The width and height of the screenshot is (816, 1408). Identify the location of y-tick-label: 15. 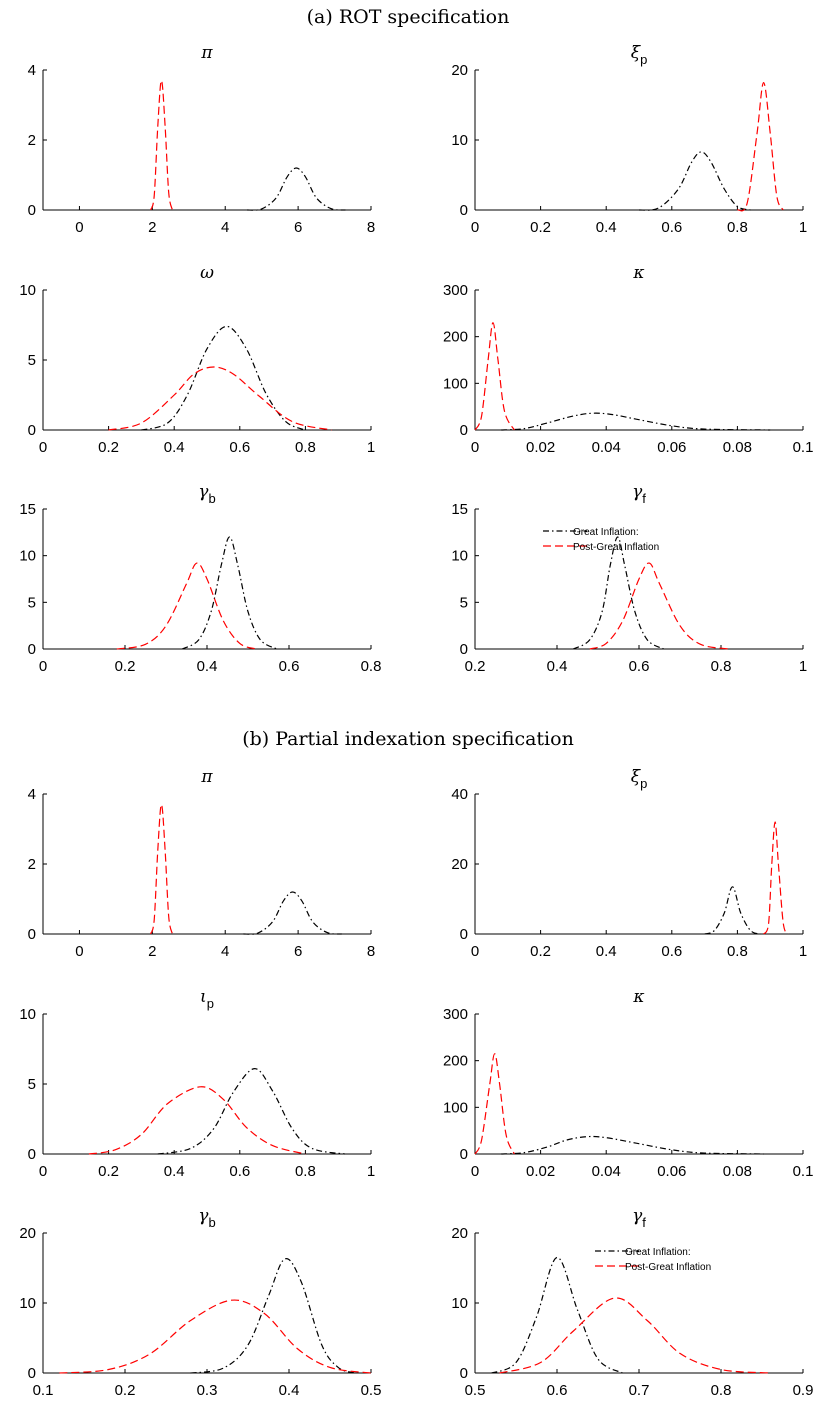
(459, 509).